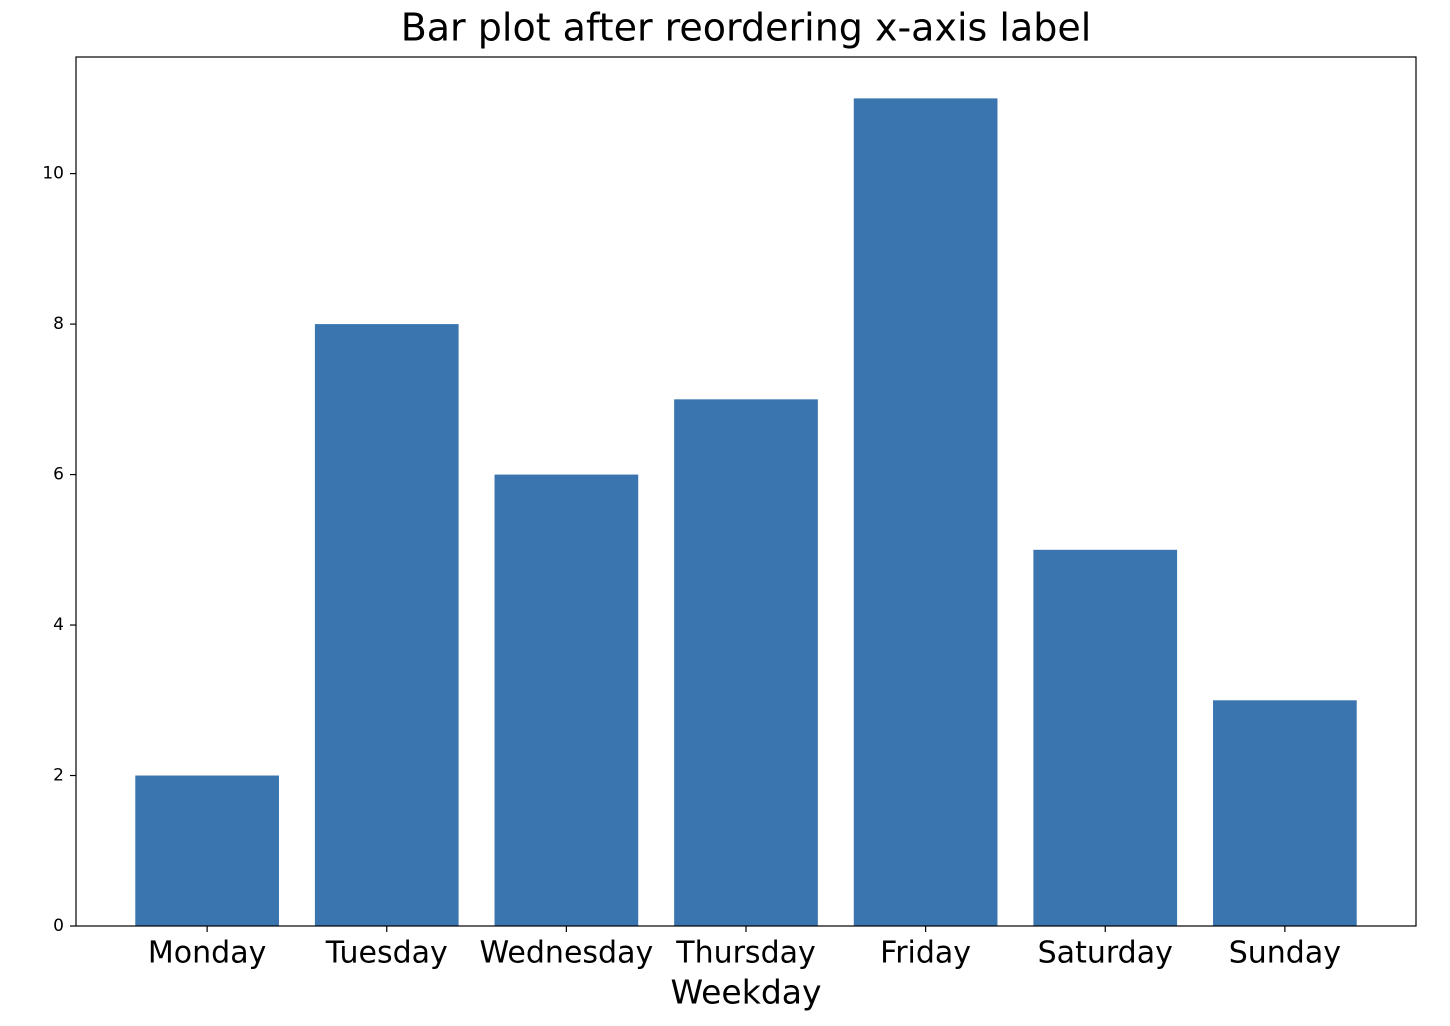 This screenshot has height=1026, width=1450. Describe the element at coordinates (58, 776) in the screenshot. I see `y-tick-label: 2` at that location.